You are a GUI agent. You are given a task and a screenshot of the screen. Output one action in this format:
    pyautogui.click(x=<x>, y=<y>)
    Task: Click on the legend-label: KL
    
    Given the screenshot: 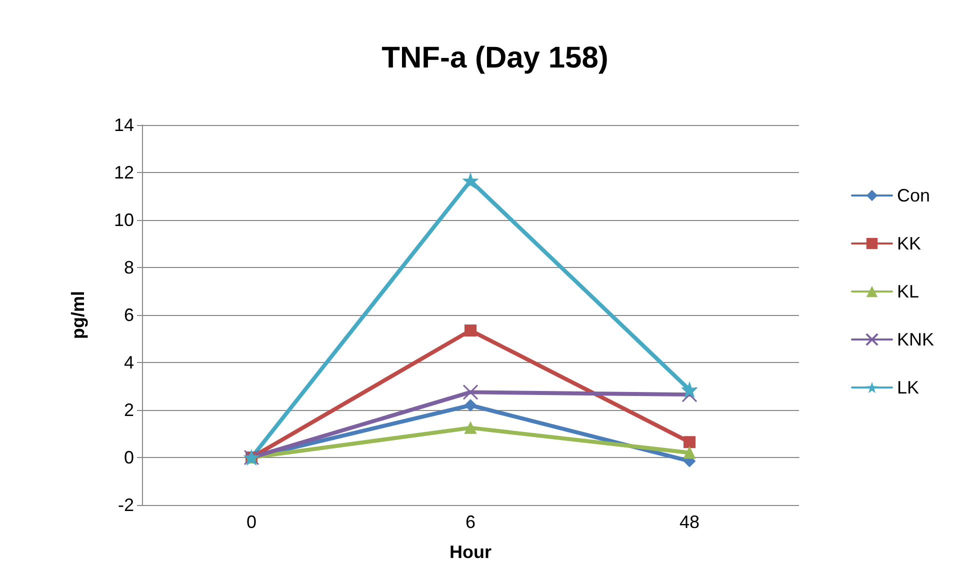 What is the action you would take?
    pyautogui.click(x=908, y=292)
    